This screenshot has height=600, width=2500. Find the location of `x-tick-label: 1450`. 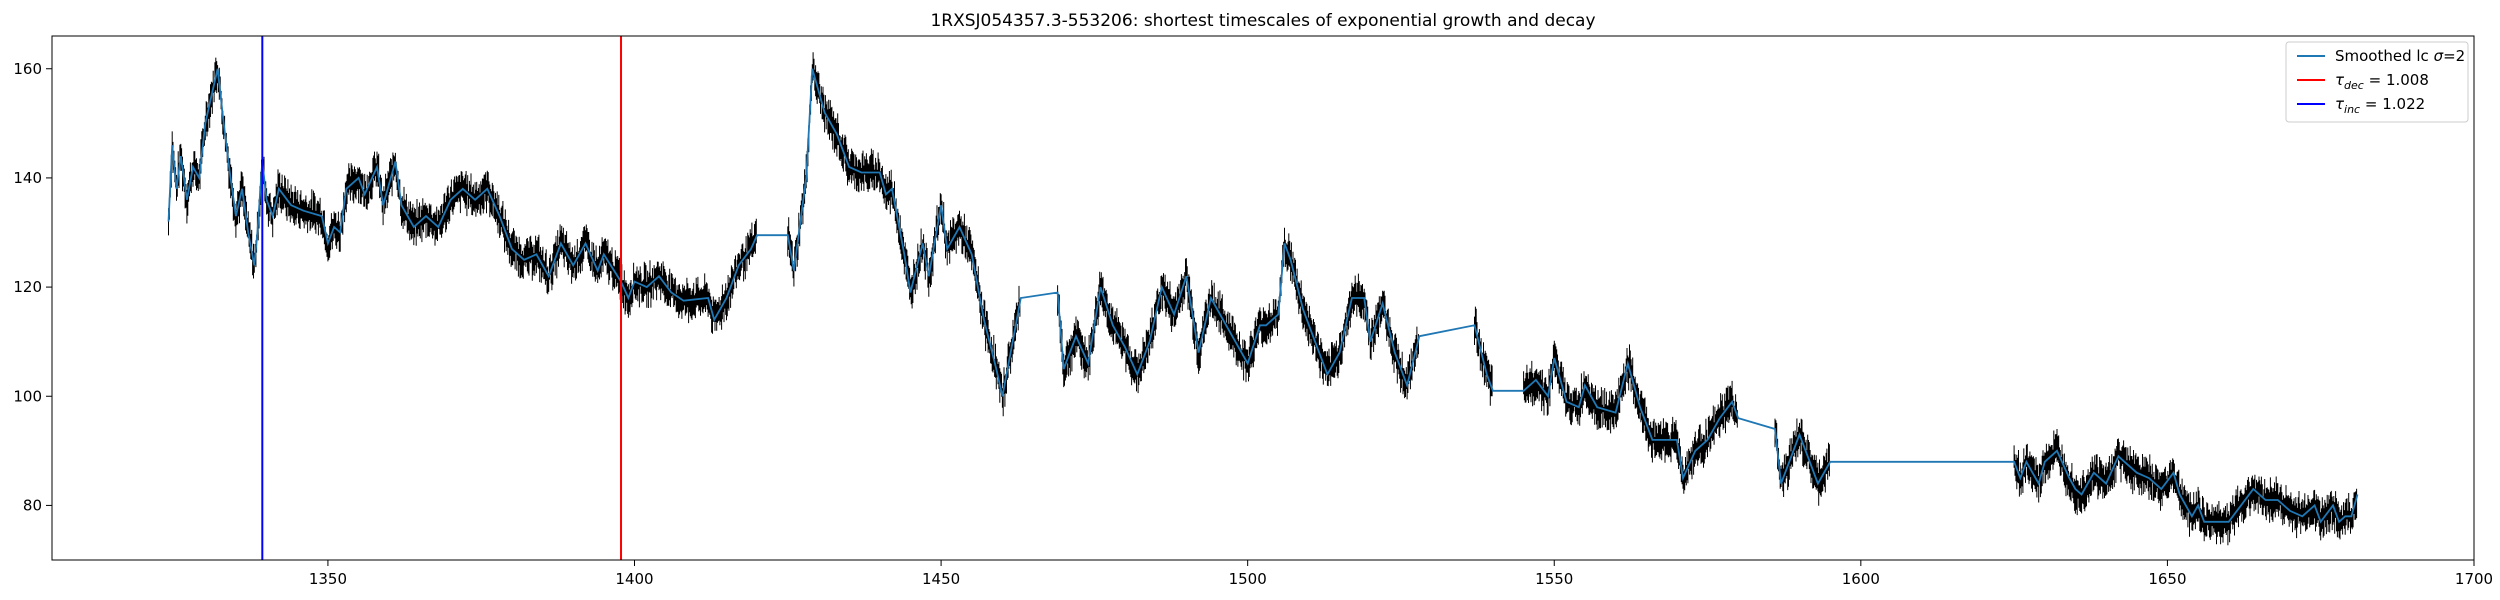

x-tick-label: 1450 is located at coordinates (941, 579).